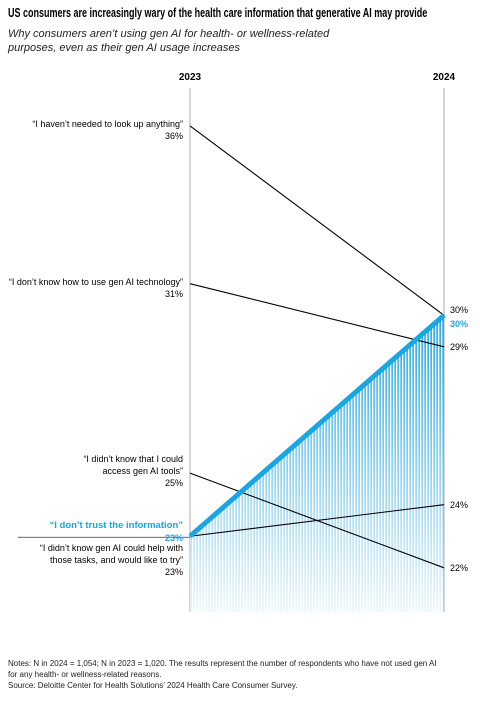  I want to click on x-tick-label: 2023, so click(190, 77).